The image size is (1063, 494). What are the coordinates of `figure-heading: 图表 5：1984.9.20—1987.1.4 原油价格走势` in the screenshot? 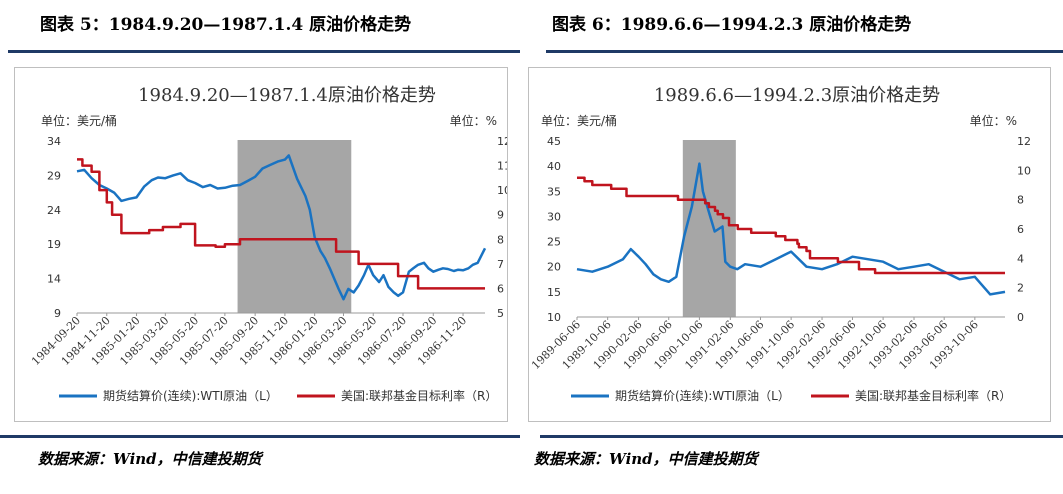 It's located at (226, 25).